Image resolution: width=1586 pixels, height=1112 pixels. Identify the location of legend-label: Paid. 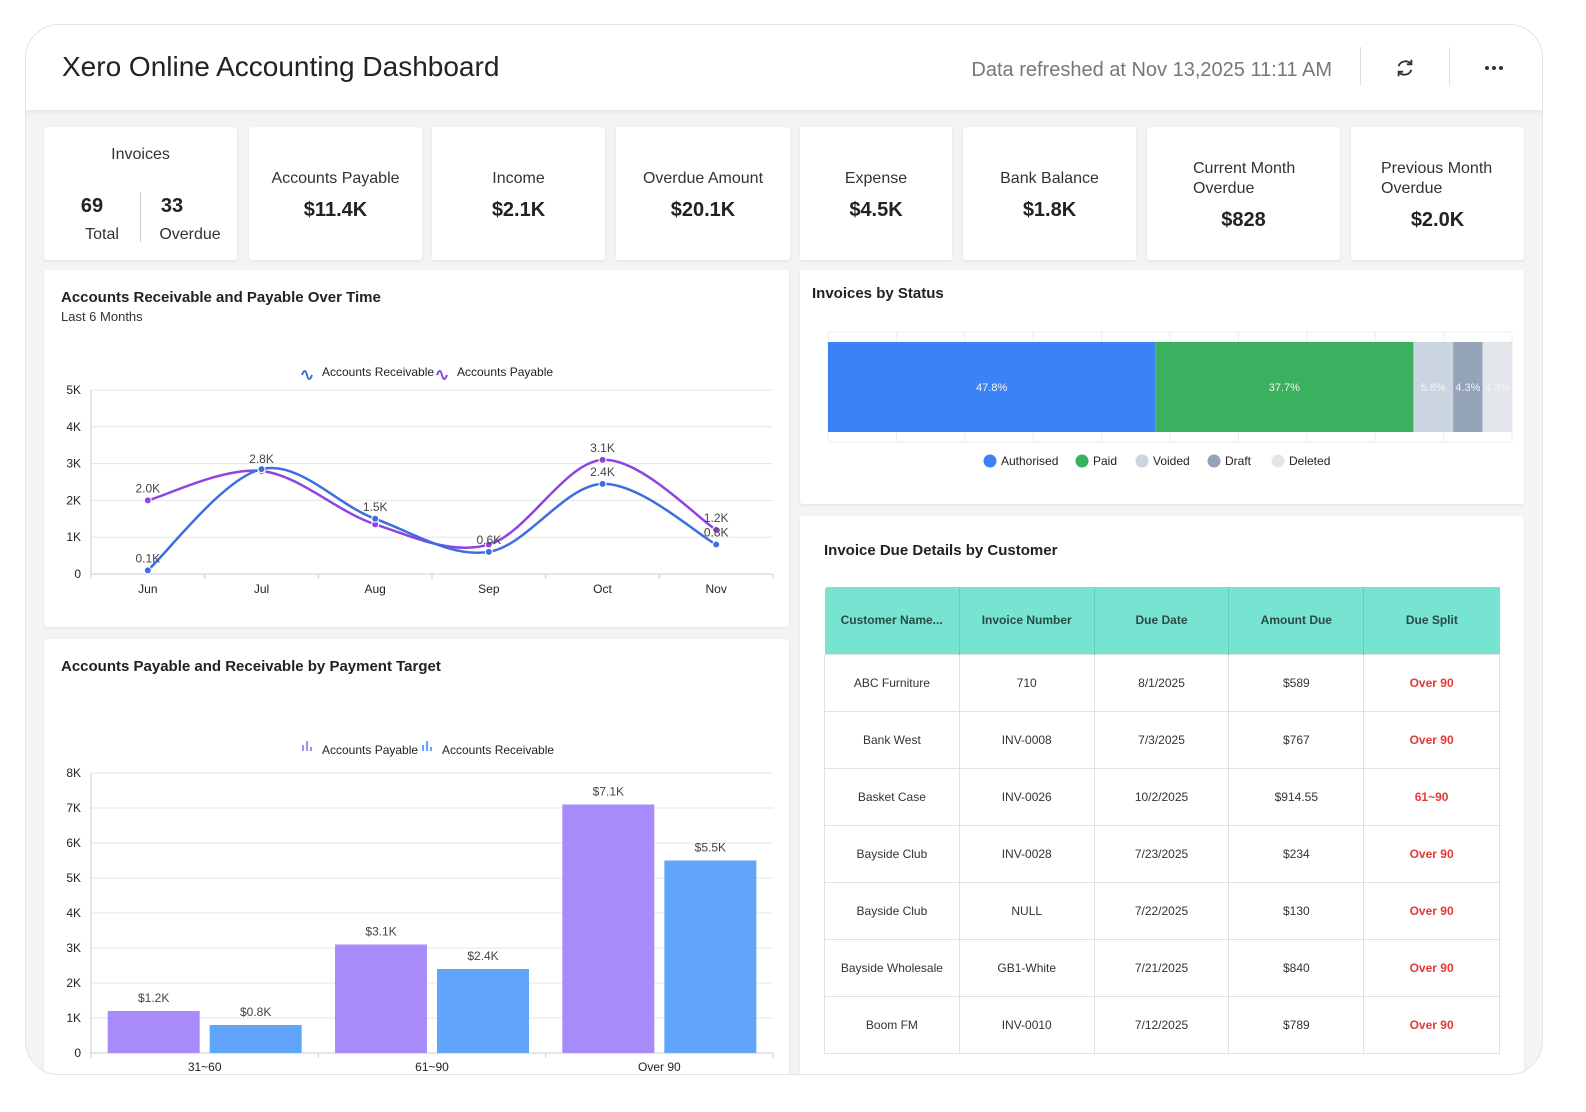
(1105, 461).